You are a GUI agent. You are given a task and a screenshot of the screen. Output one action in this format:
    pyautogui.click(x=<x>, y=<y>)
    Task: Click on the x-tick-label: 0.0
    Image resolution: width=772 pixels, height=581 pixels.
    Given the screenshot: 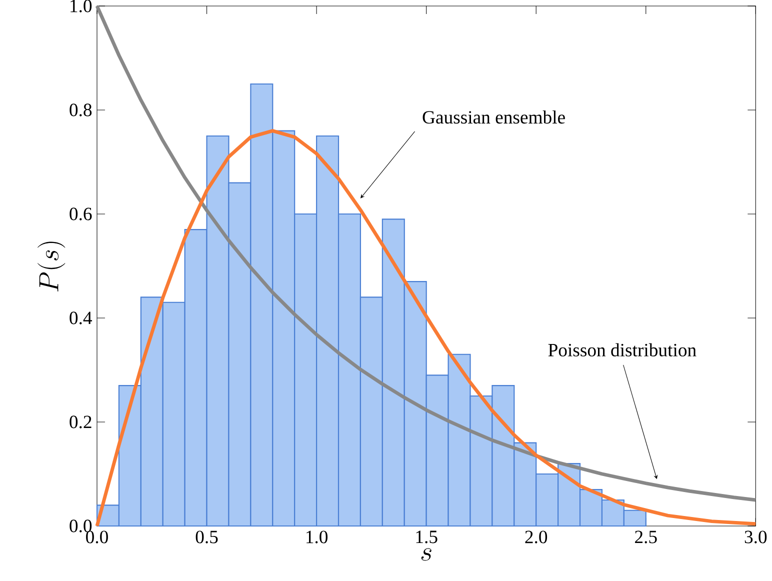 What is the action you would take?
    pyautogui.click(x=97, y=537)
    